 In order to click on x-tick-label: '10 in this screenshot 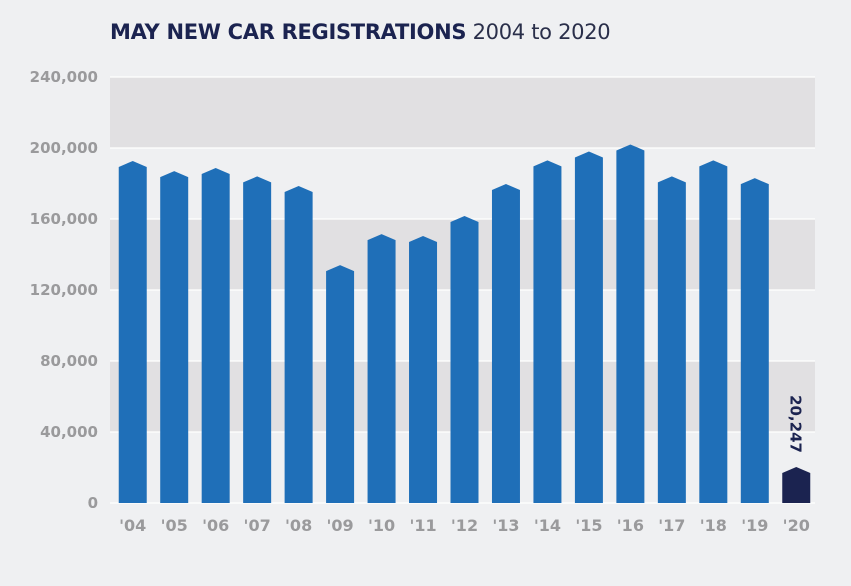, I will do `click(381, 525)`.